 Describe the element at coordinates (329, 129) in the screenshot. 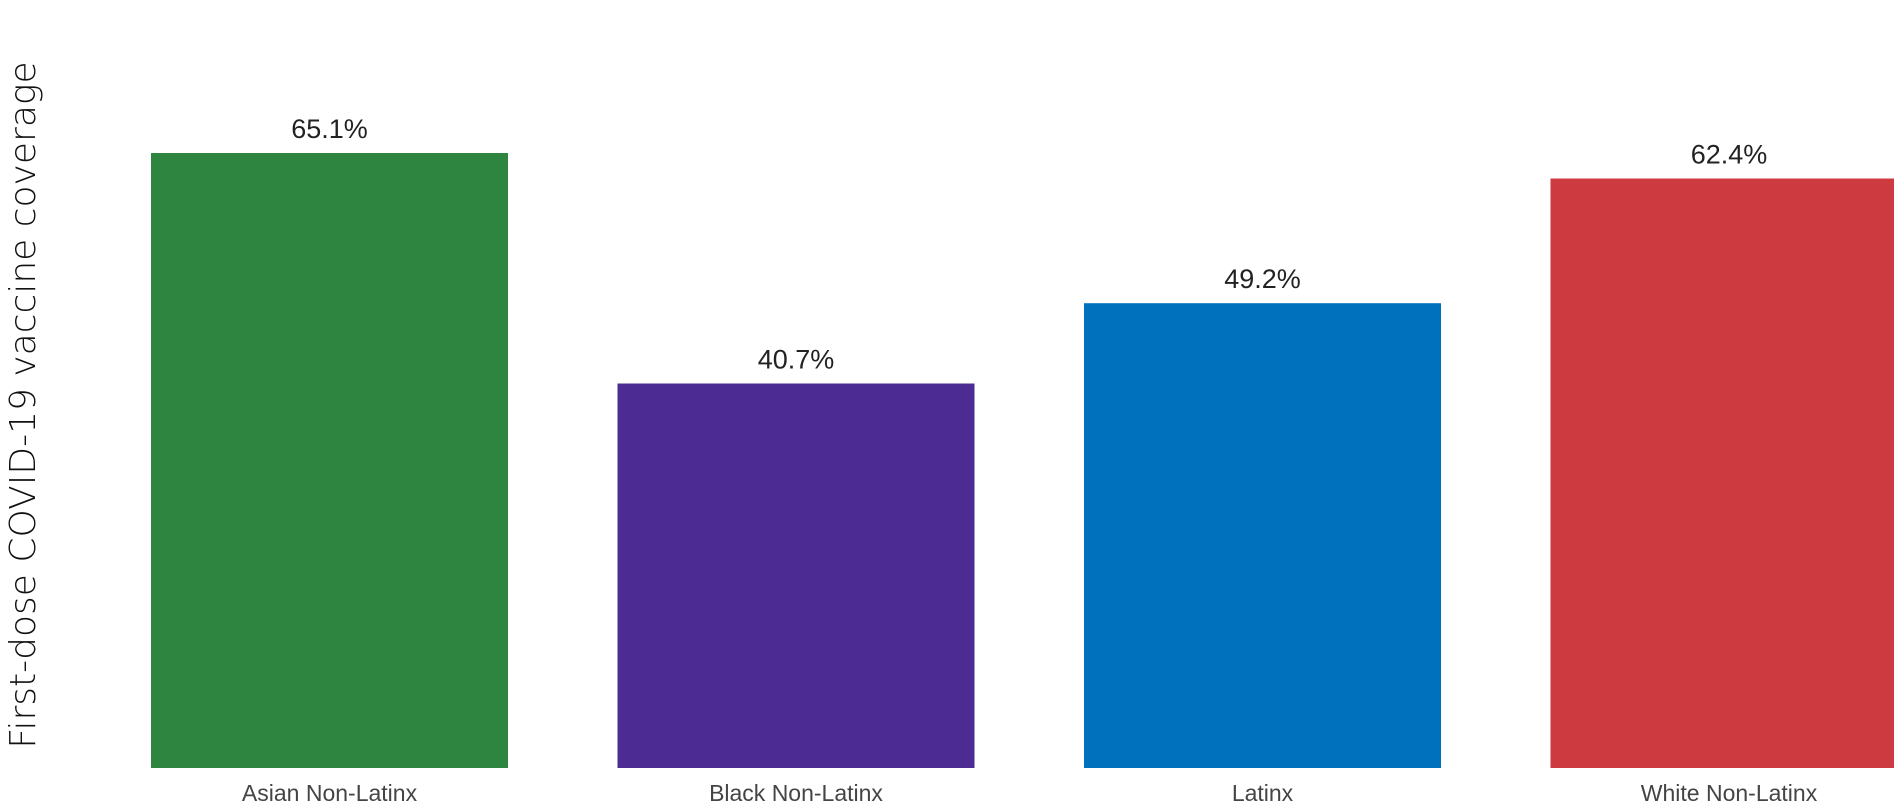

I see `data-label-asian-non-latinx: 65.1%` at that location.